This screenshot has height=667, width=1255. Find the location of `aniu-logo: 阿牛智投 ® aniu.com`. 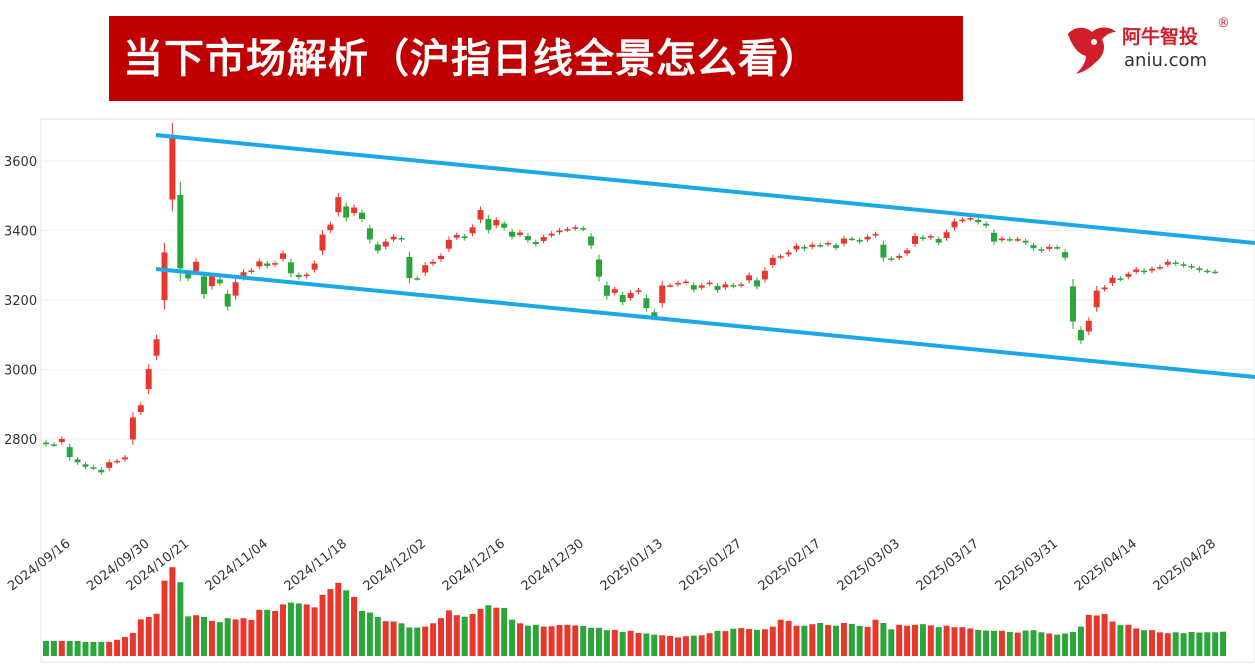

aniu-logo: 阿牛智投 ® aniu.com is located at coordinates (1154, 47).